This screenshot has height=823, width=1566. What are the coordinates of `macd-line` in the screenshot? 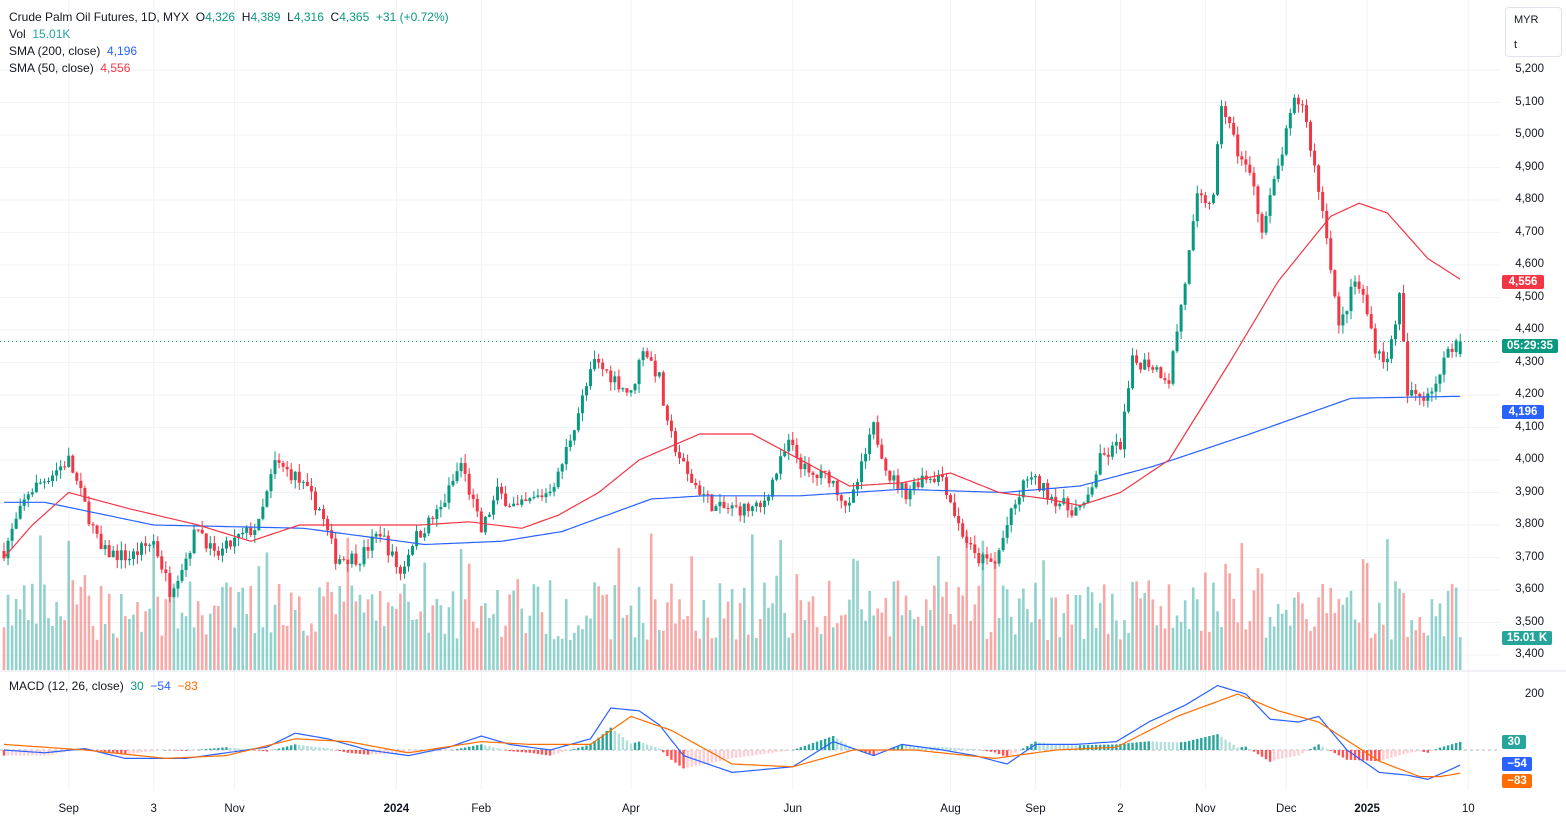 It's located at (732, 732).